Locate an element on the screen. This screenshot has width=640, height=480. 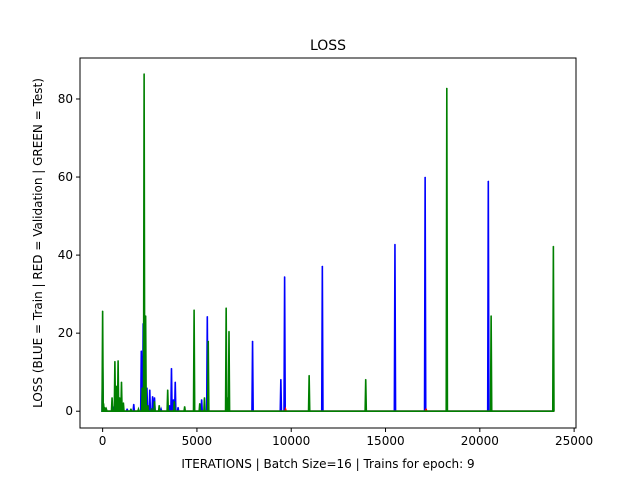
y-tick-label: 80 is located at coordinates (65, 99).